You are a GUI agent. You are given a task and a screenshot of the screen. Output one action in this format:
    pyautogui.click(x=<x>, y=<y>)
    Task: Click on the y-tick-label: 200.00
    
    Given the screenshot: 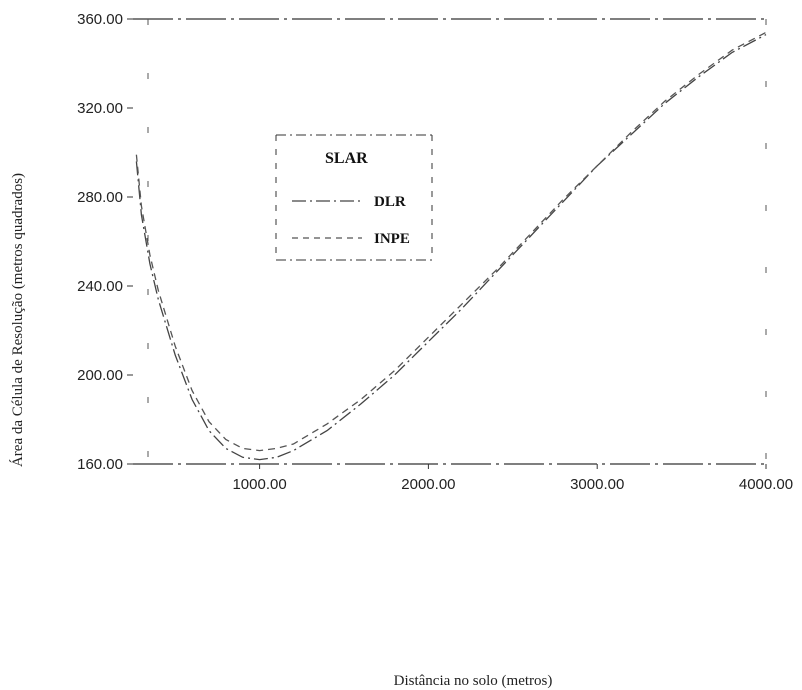 What is the action you would take?
    pyautogui.click(x=100, y=375)
    